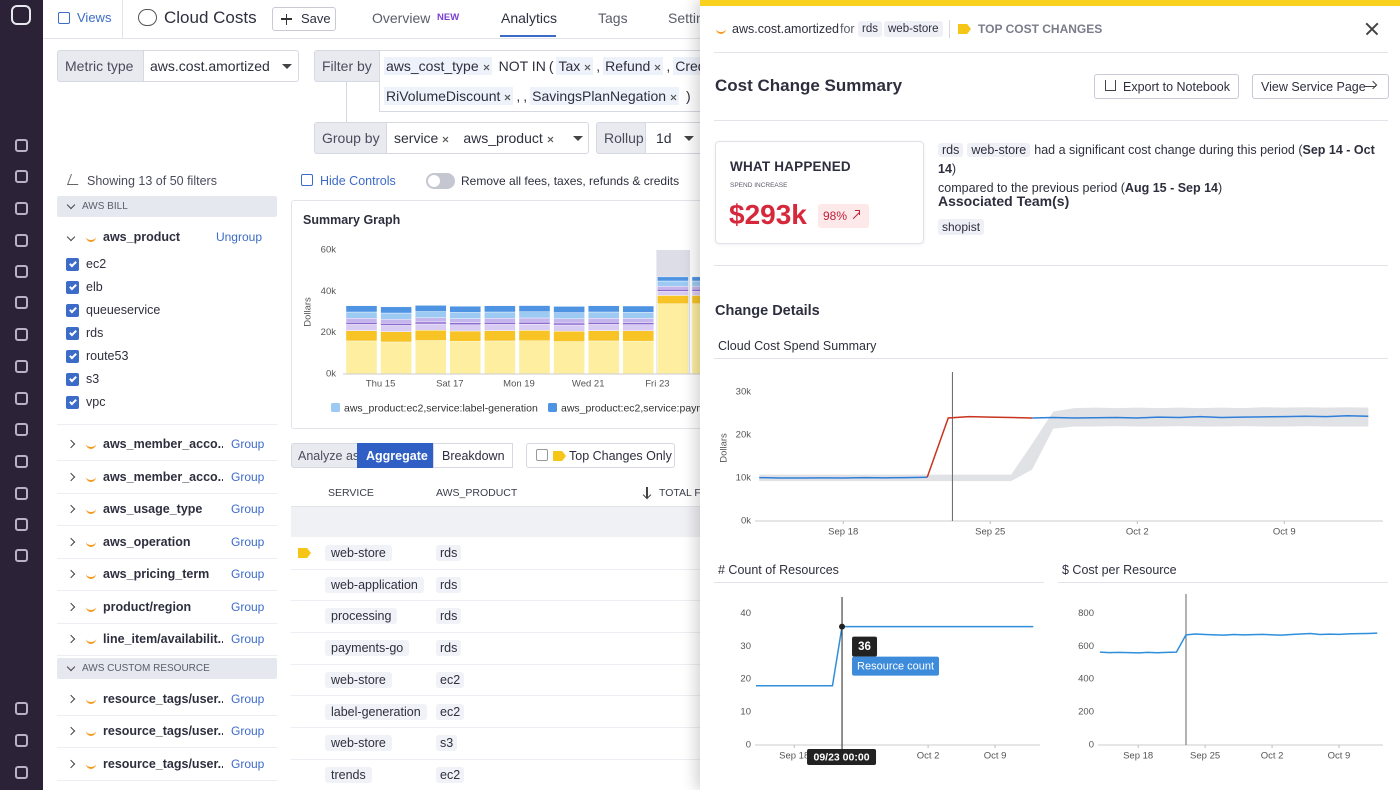 The width and height of the screenshot is (1400, 790). Describe the element at coordinates (605, 96) in the screenshot. I see `filter-chip: SavingsPlanNegation` at that location.